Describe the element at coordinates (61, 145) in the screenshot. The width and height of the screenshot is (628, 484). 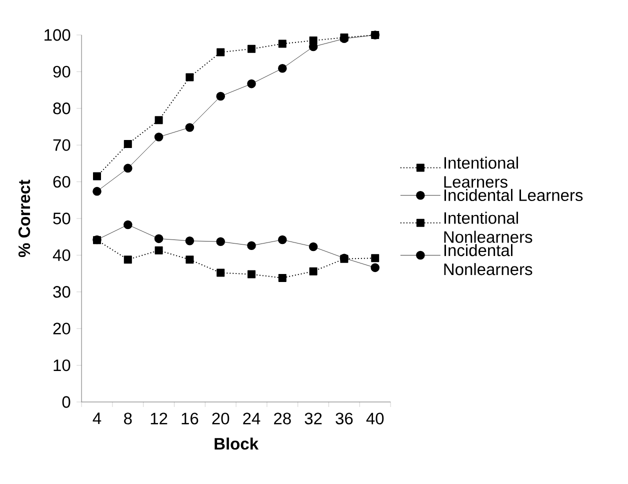
I see `y-tick-label: 70` at that location.